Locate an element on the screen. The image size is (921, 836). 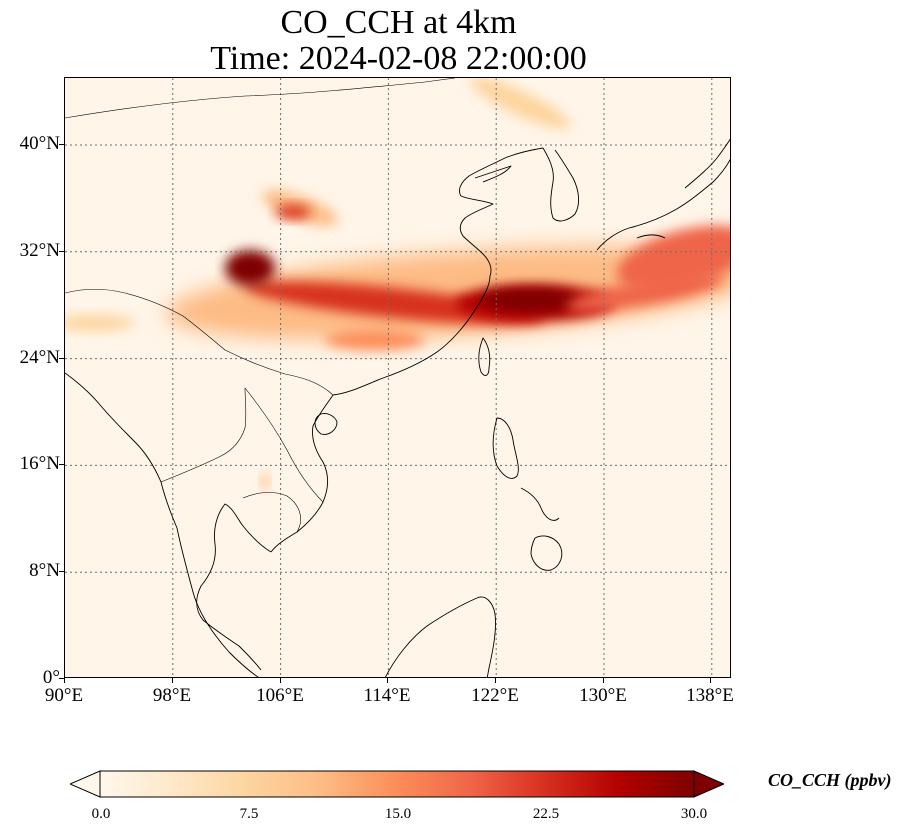
colorbar is located at coordinates (397, 784).